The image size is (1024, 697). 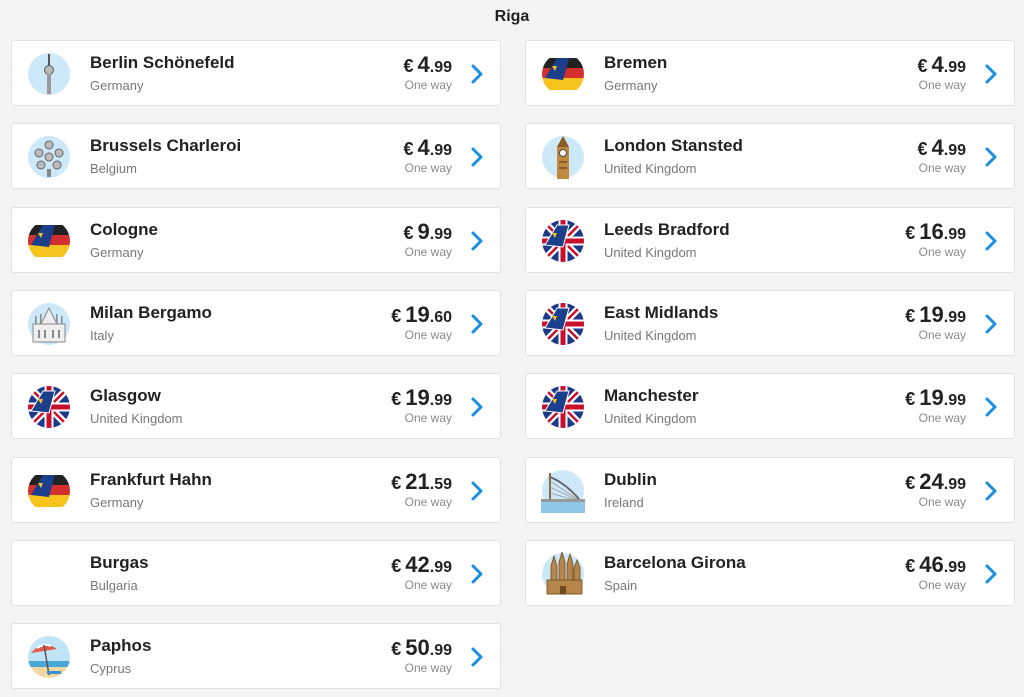 What do you see at coordinates (675, 562) in the screenshot?
I see `destination-name: Barcelona Girona` at bounding box center [675, 562].